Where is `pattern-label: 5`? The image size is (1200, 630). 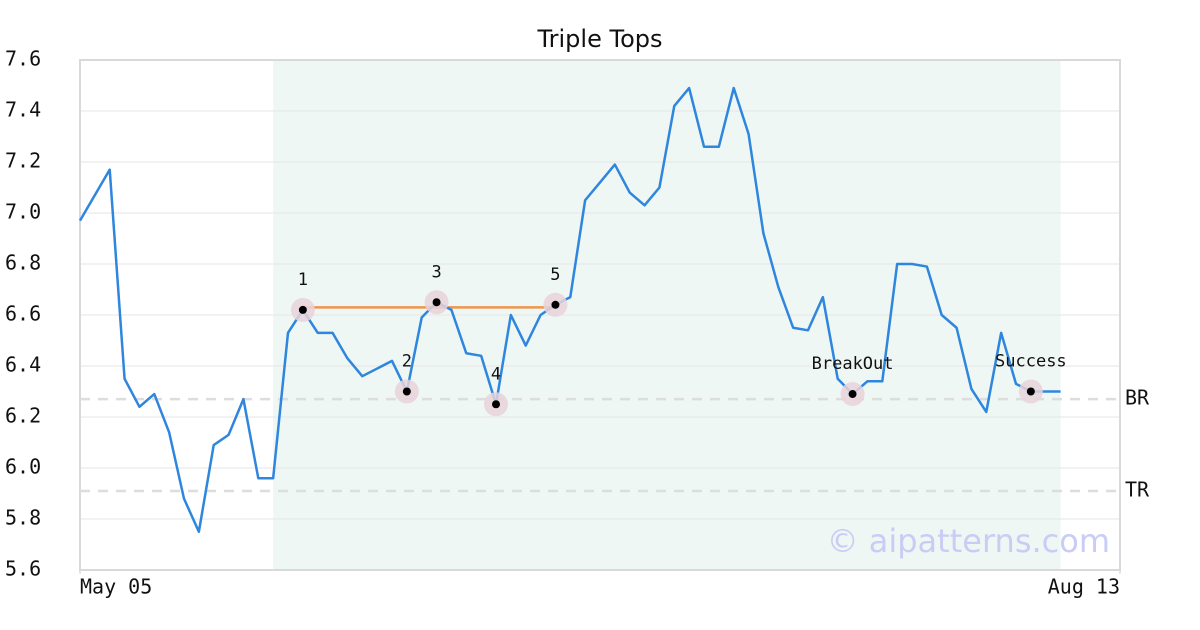 pattern-label: 5 is located at coordinates (555, 275).